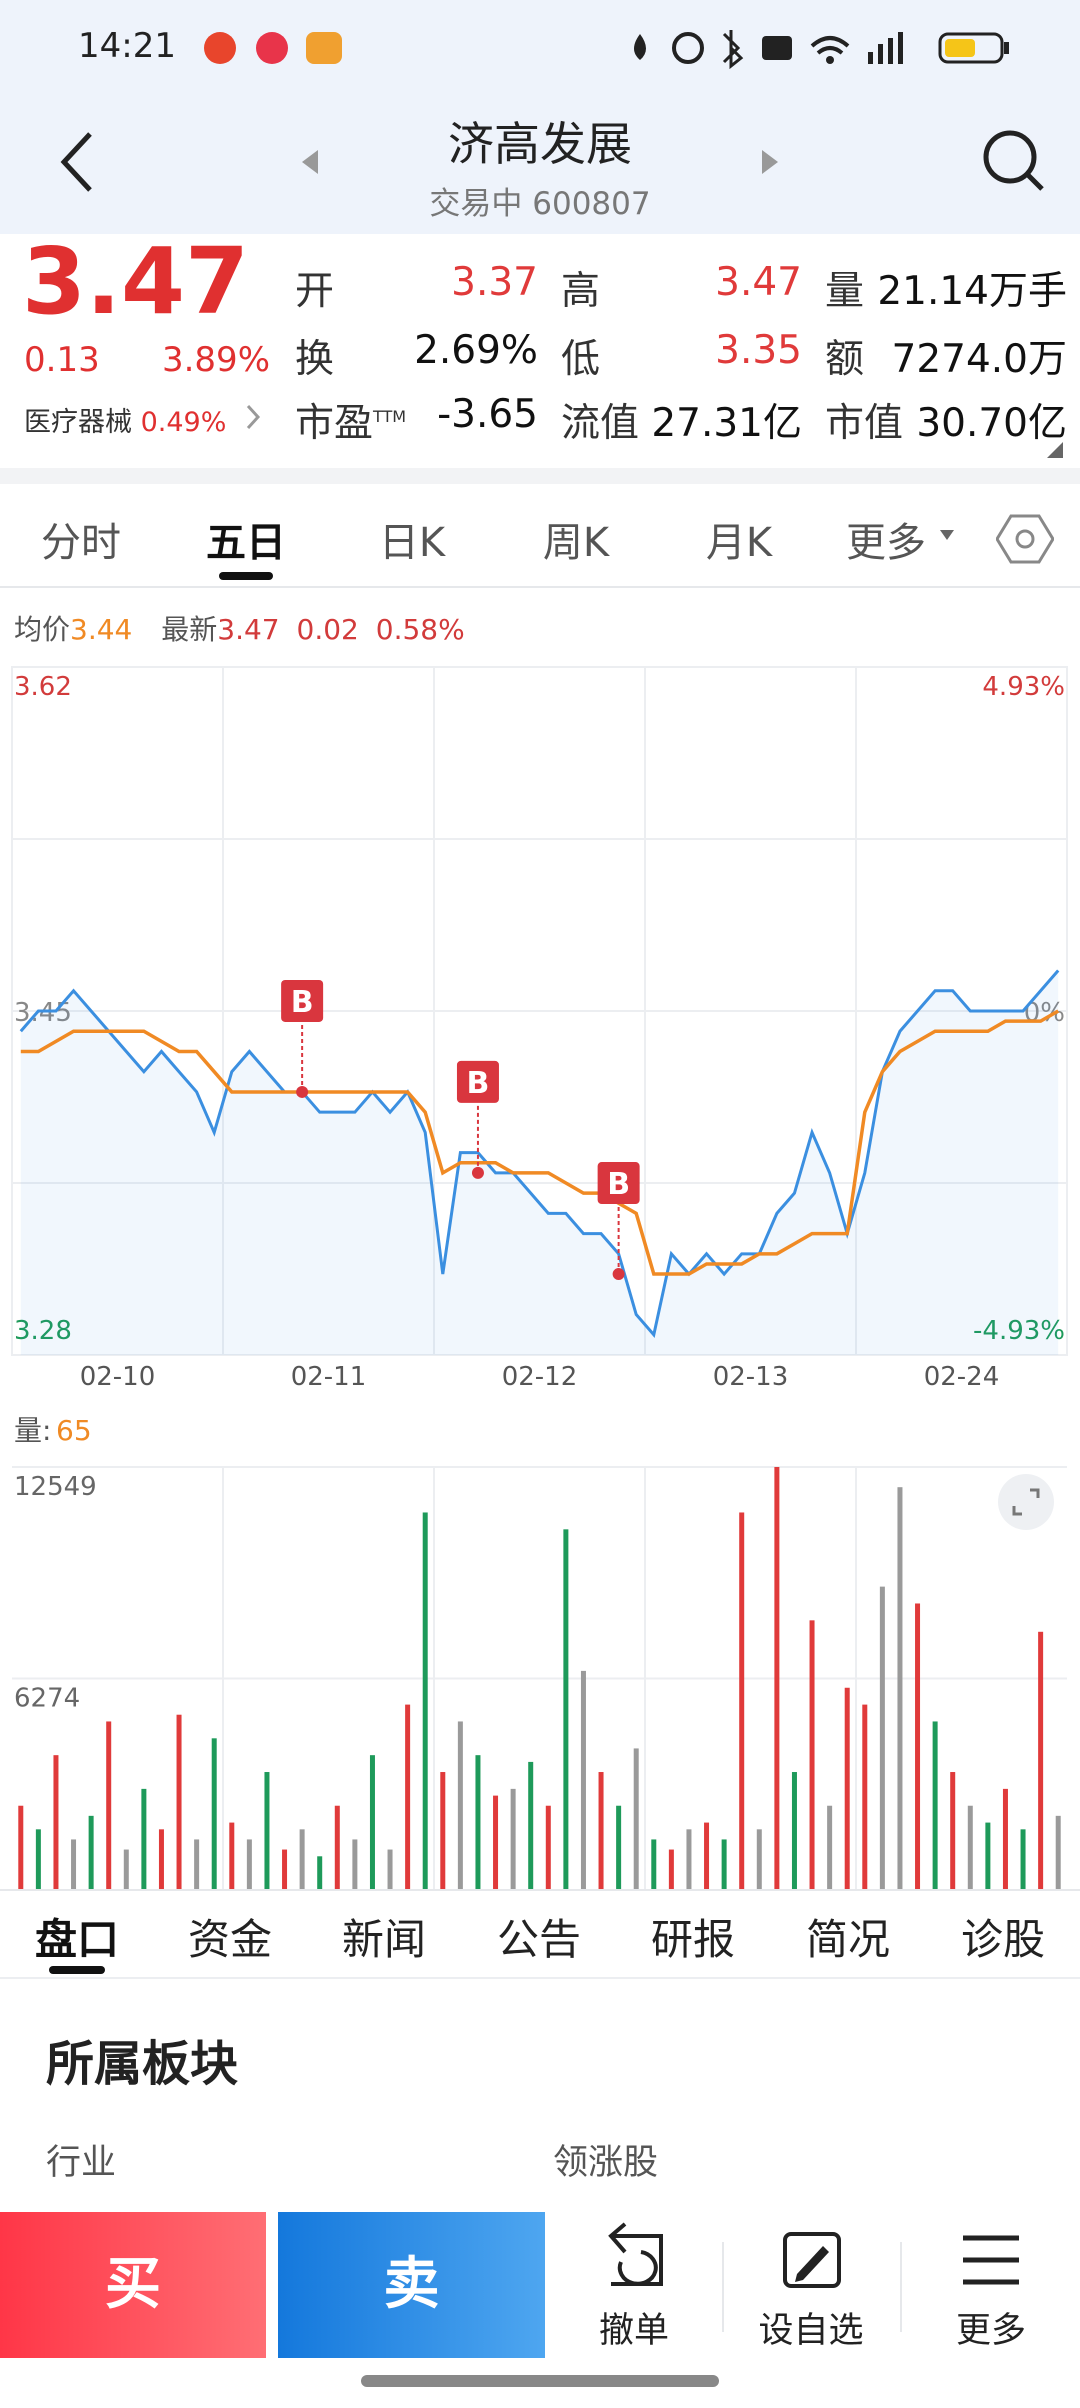 This screenshot has width=1080, height=2408. Describe the element at coordinates (412, 543) in the screenshot. I see `chart-tab: 日K` at that location.